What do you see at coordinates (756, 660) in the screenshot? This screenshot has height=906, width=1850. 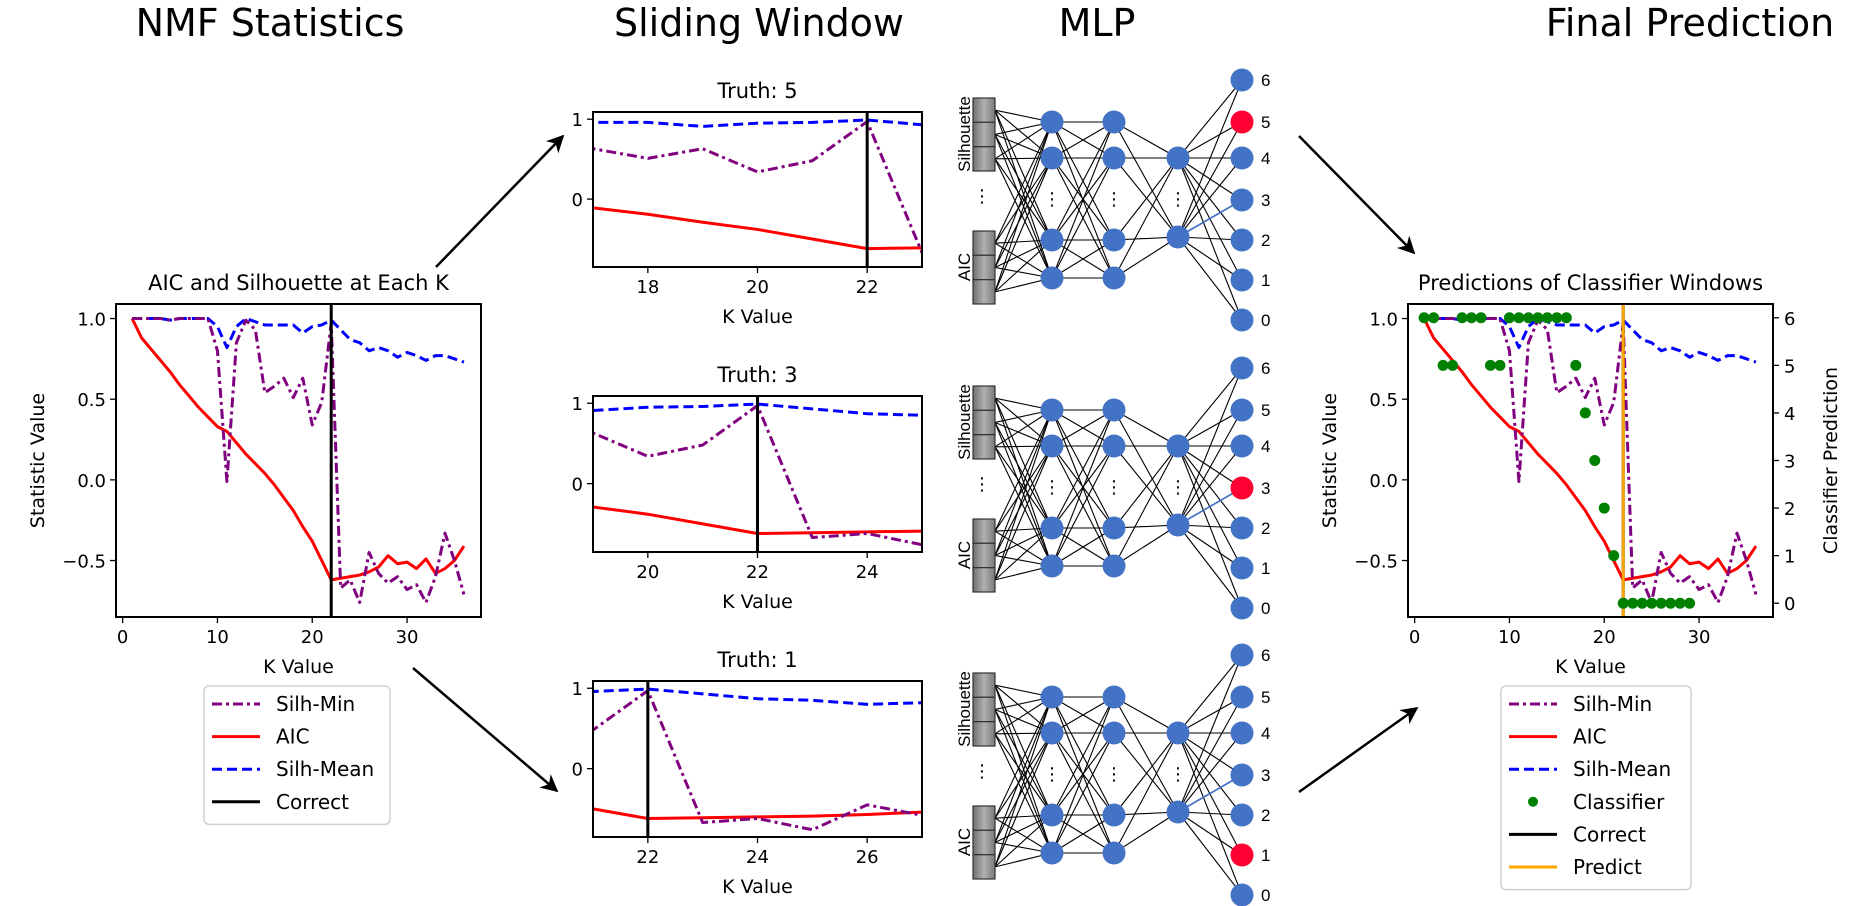 I see `chart-title: Truth: 1` at bounding box center [756, 660].